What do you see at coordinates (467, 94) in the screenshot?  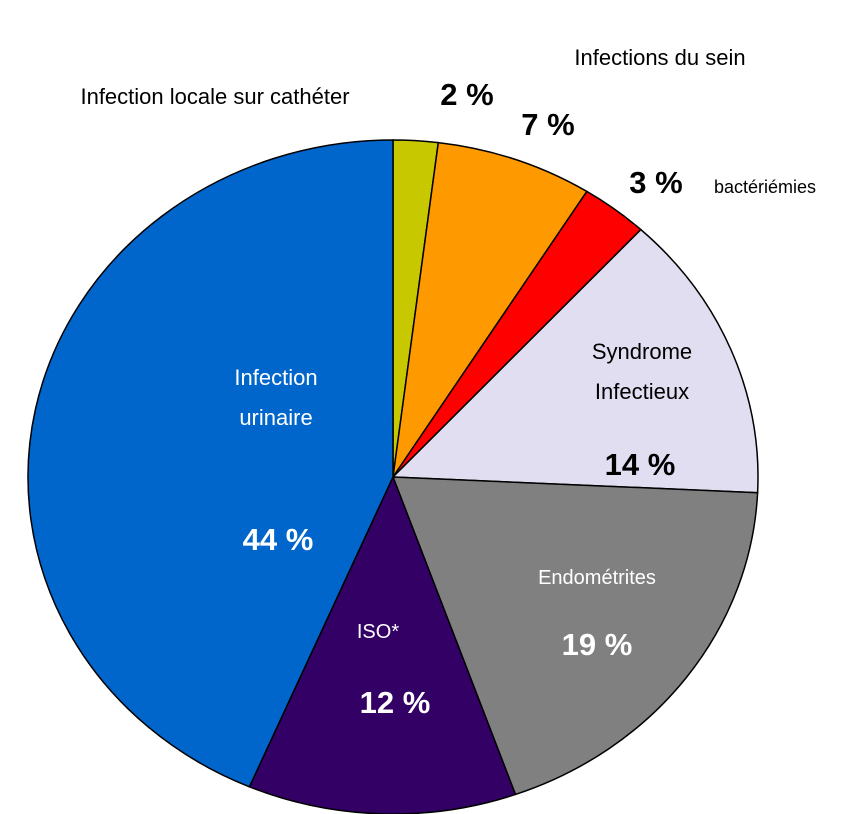 I see `value-label: 2 %` at bounding box center [467, 94].